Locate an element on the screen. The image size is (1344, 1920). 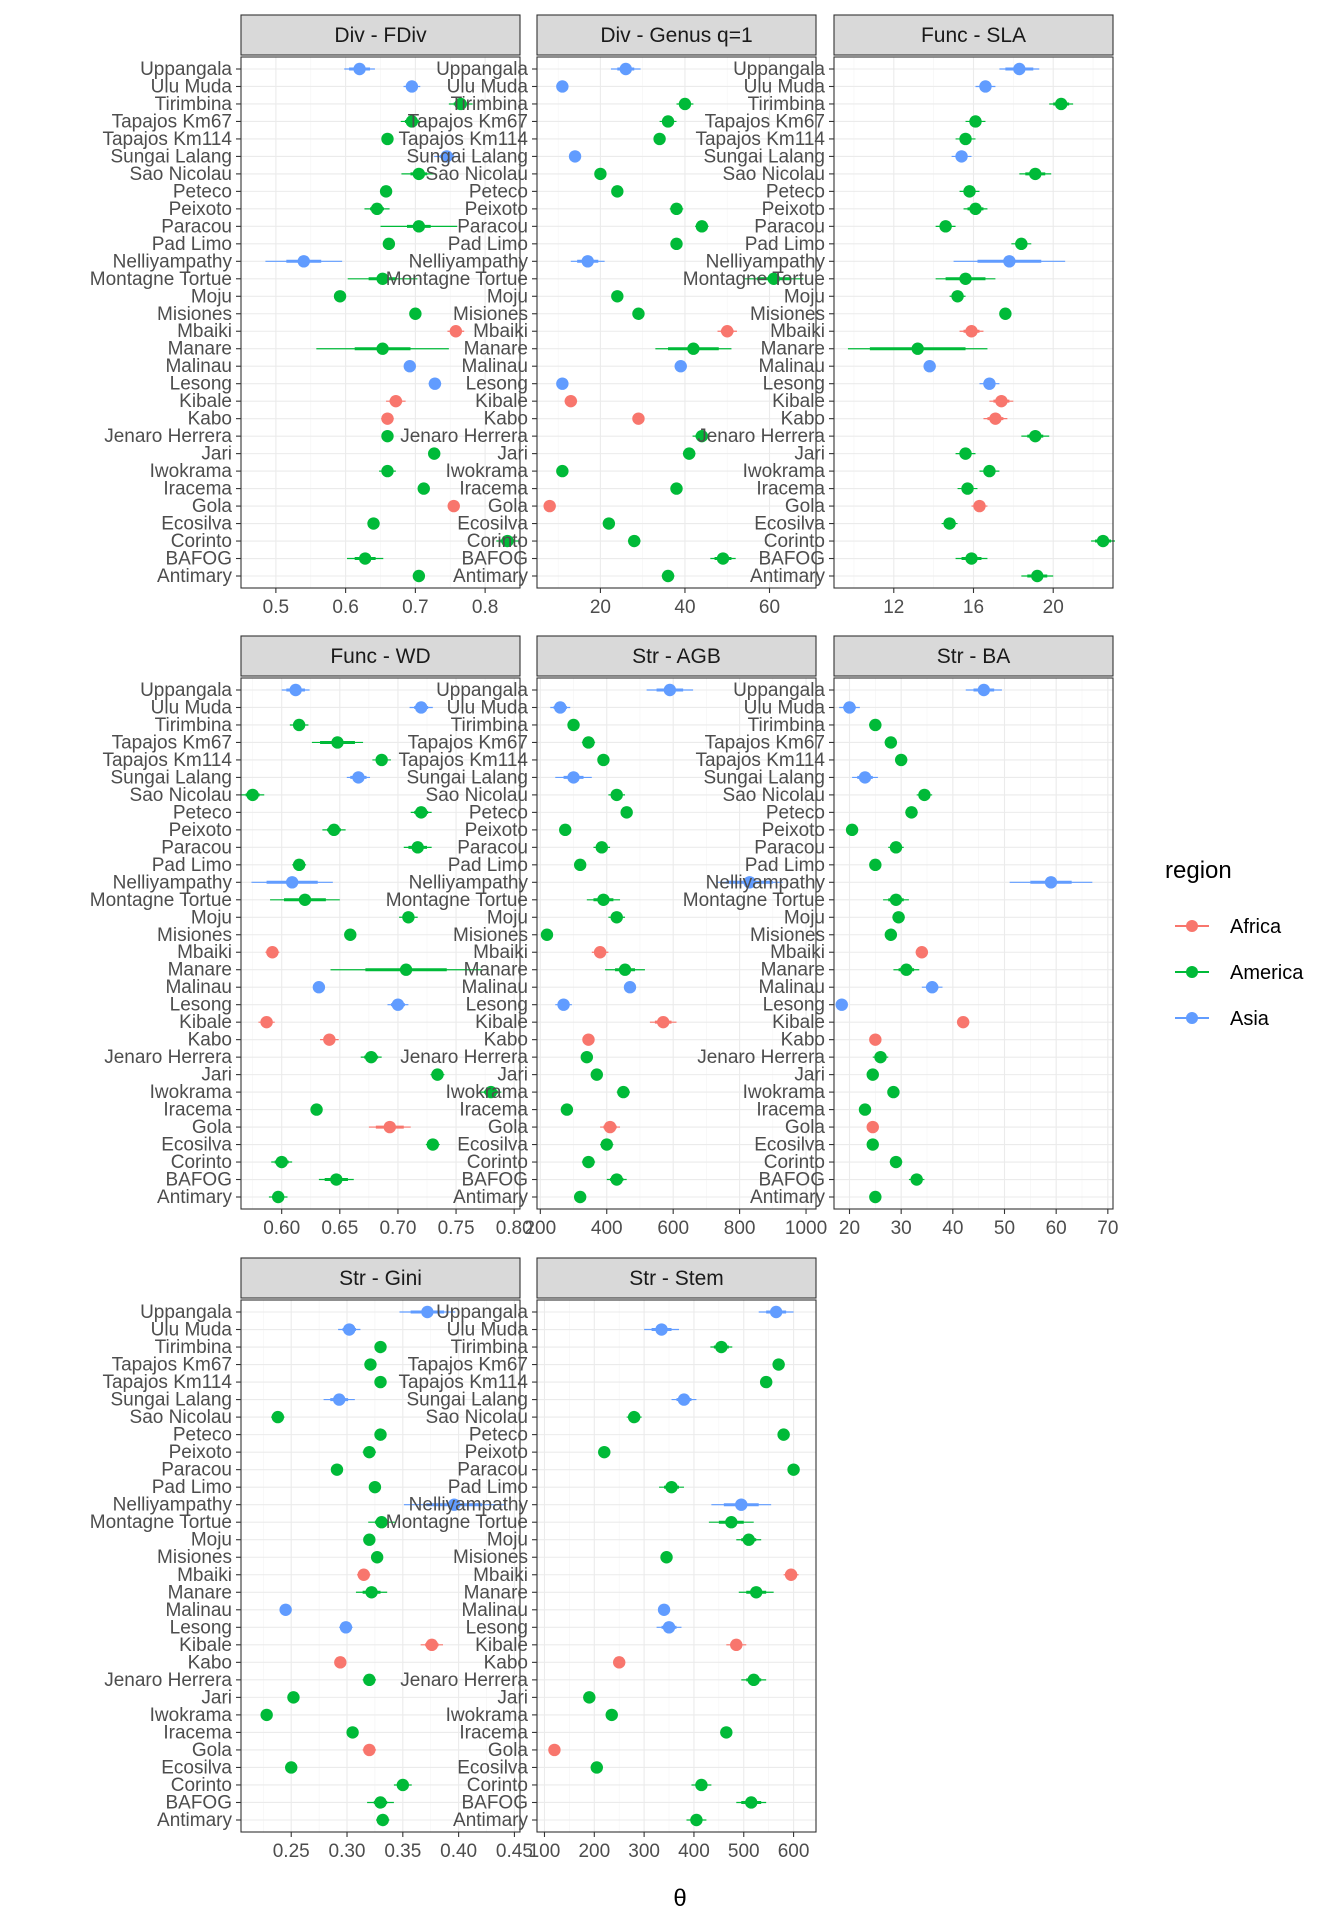
site-label: Iwokrama is located at coordinates (191, 1715).